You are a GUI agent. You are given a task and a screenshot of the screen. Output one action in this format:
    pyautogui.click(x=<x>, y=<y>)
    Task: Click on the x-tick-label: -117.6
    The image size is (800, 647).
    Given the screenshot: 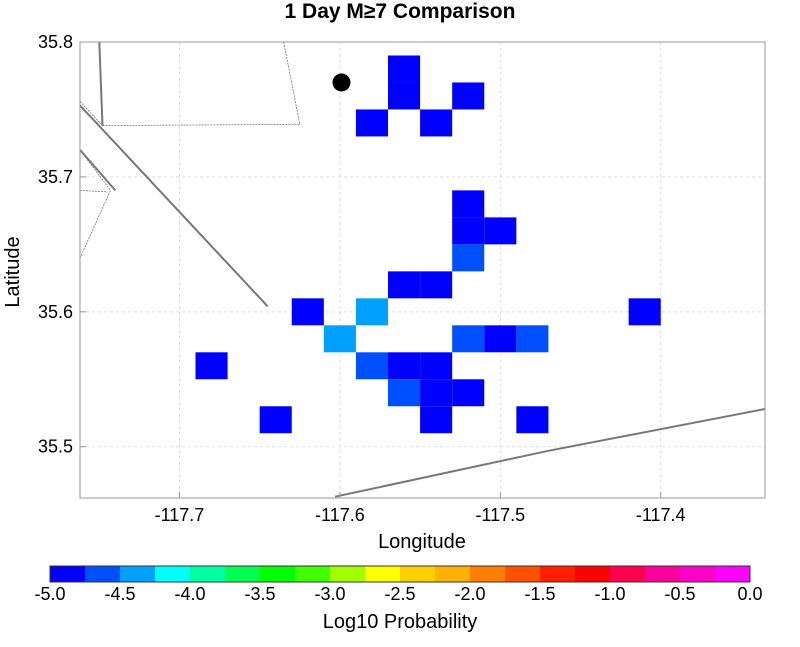 What is the action you would take?
    pyautogui.click(x=340, y=515)
    